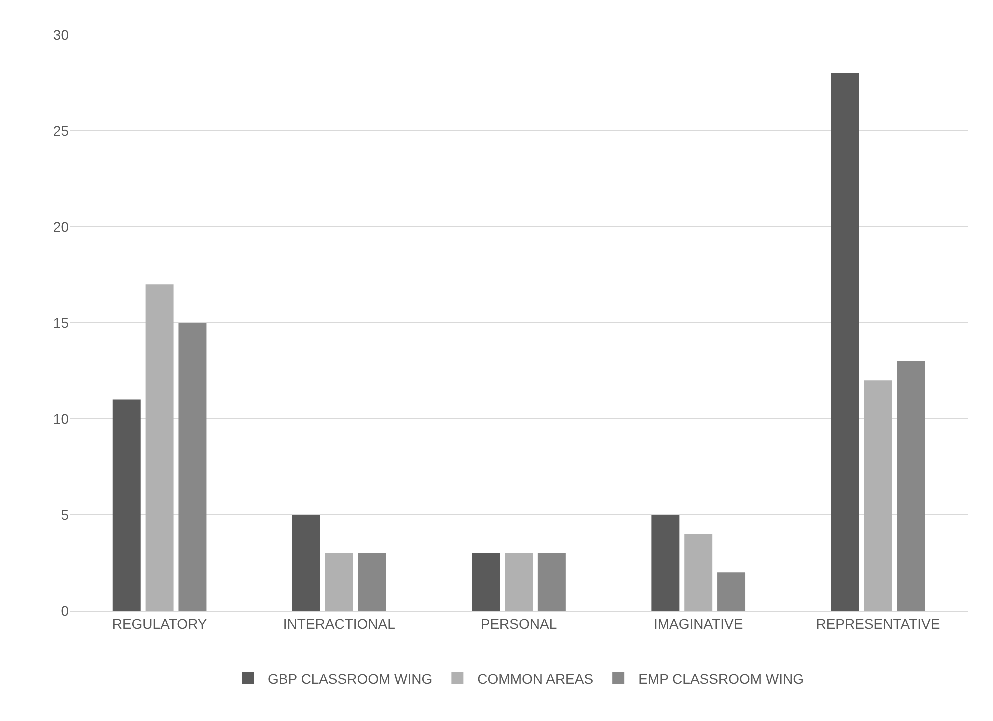  Describe the element at coordinates (61, 130) in the screenshot. I see `y-tick-label: 25` at that location.